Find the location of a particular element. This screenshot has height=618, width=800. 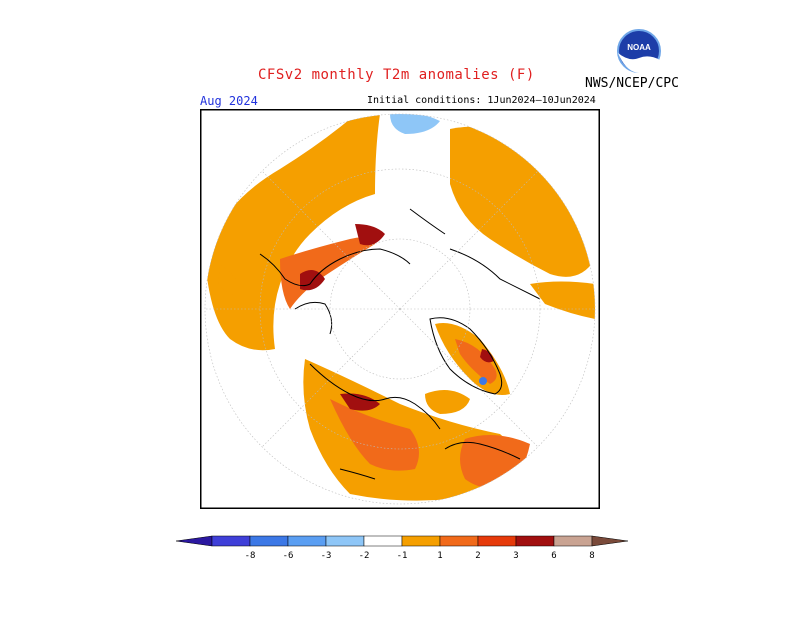

colorbar-tick-label: -8 is located at coordinates (250, 556).